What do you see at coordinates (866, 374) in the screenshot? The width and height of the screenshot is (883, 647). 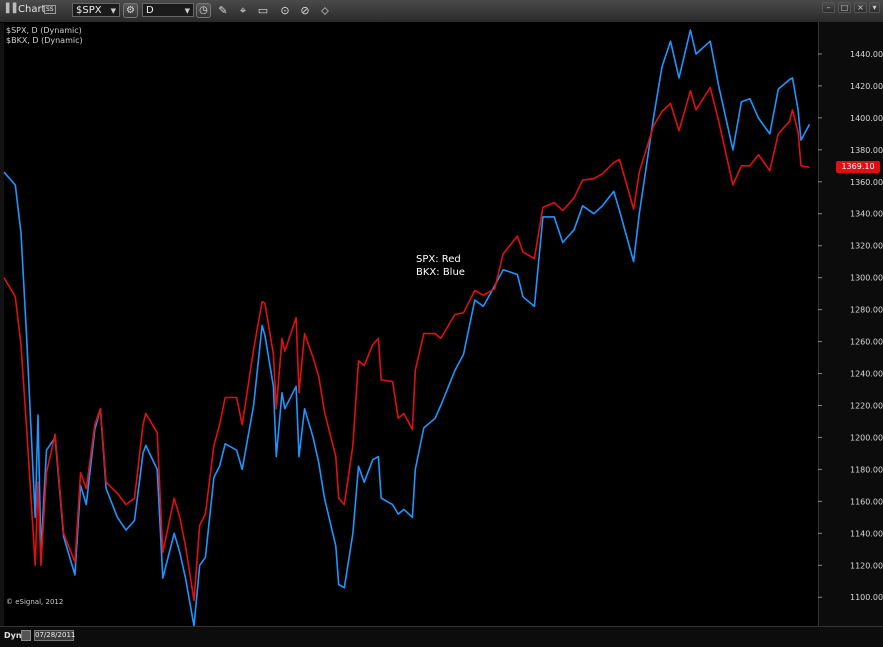 I see `y-tick-label: 1240.00` at bounding box center [866, 374].